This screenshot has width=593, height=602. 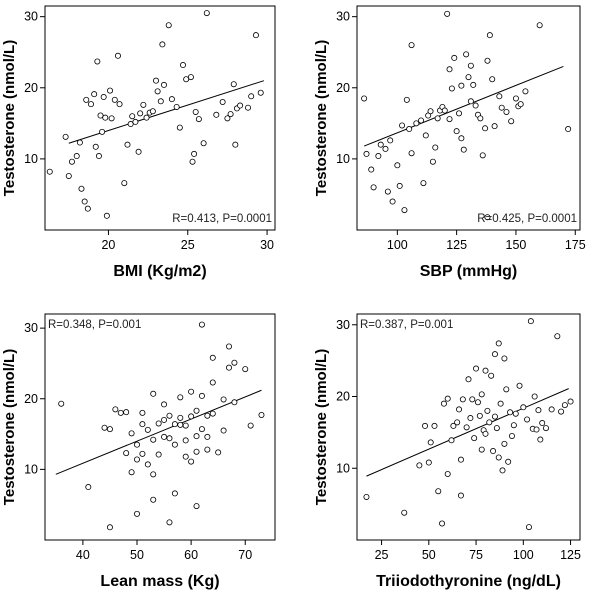 I want to click on data-points, so click(x=466, y=115).